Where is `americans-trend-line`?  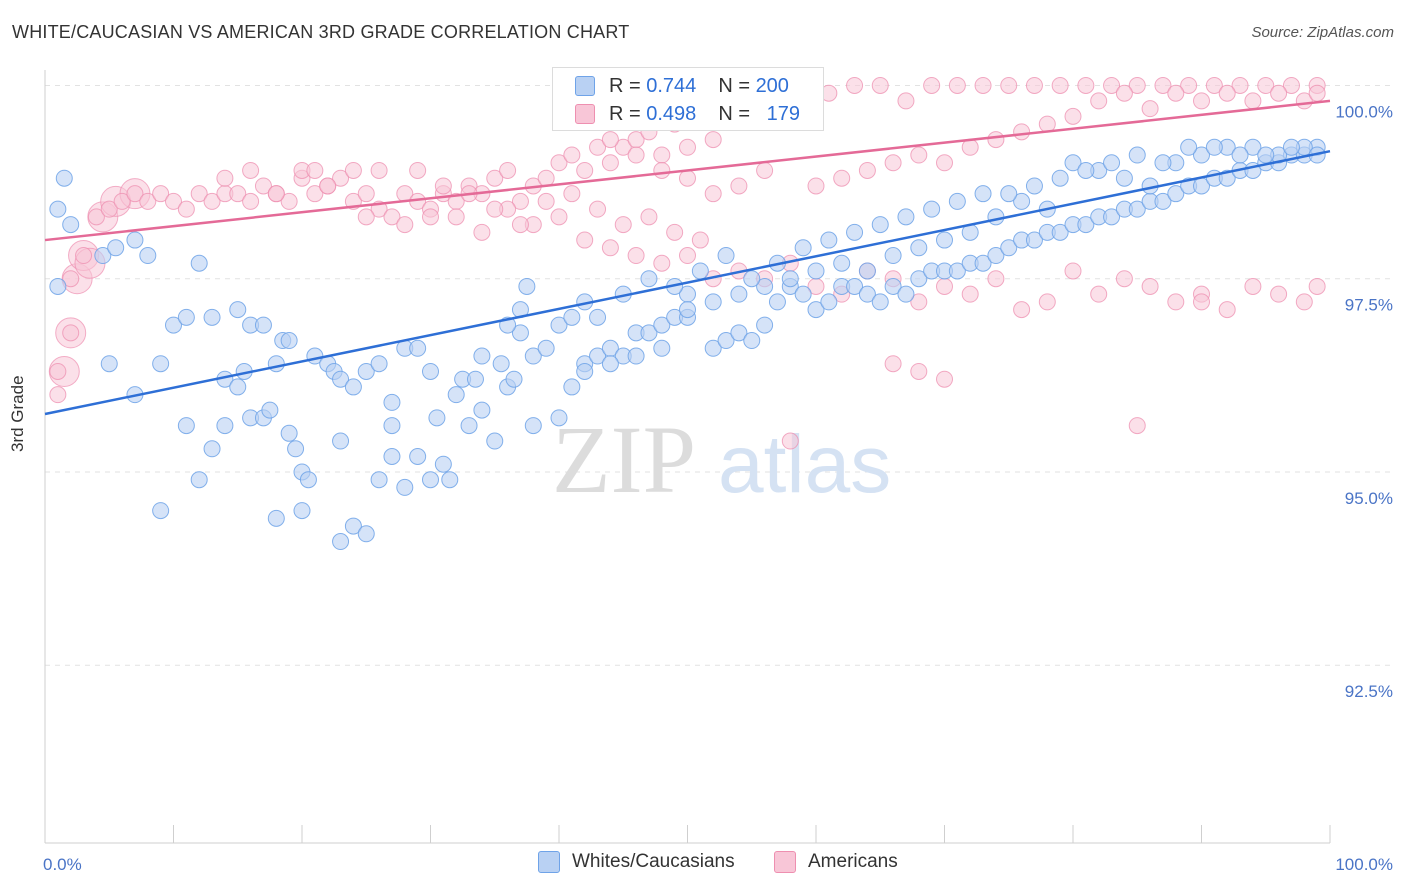 americans-trend-line is located at coordinates (687, 170).